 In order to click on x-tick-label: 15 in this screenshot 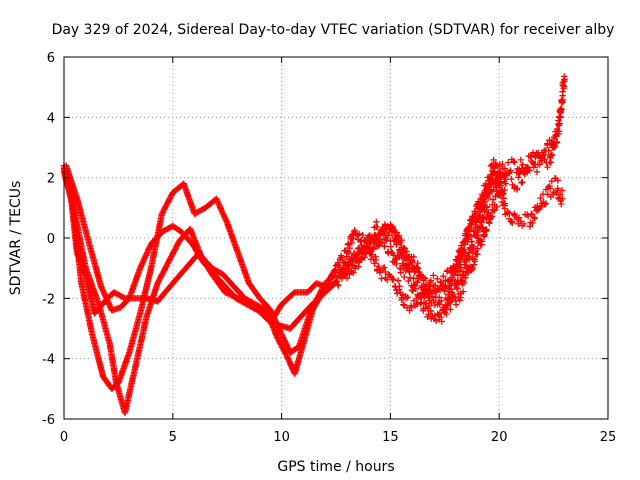, I will do `click(390, 437)`.